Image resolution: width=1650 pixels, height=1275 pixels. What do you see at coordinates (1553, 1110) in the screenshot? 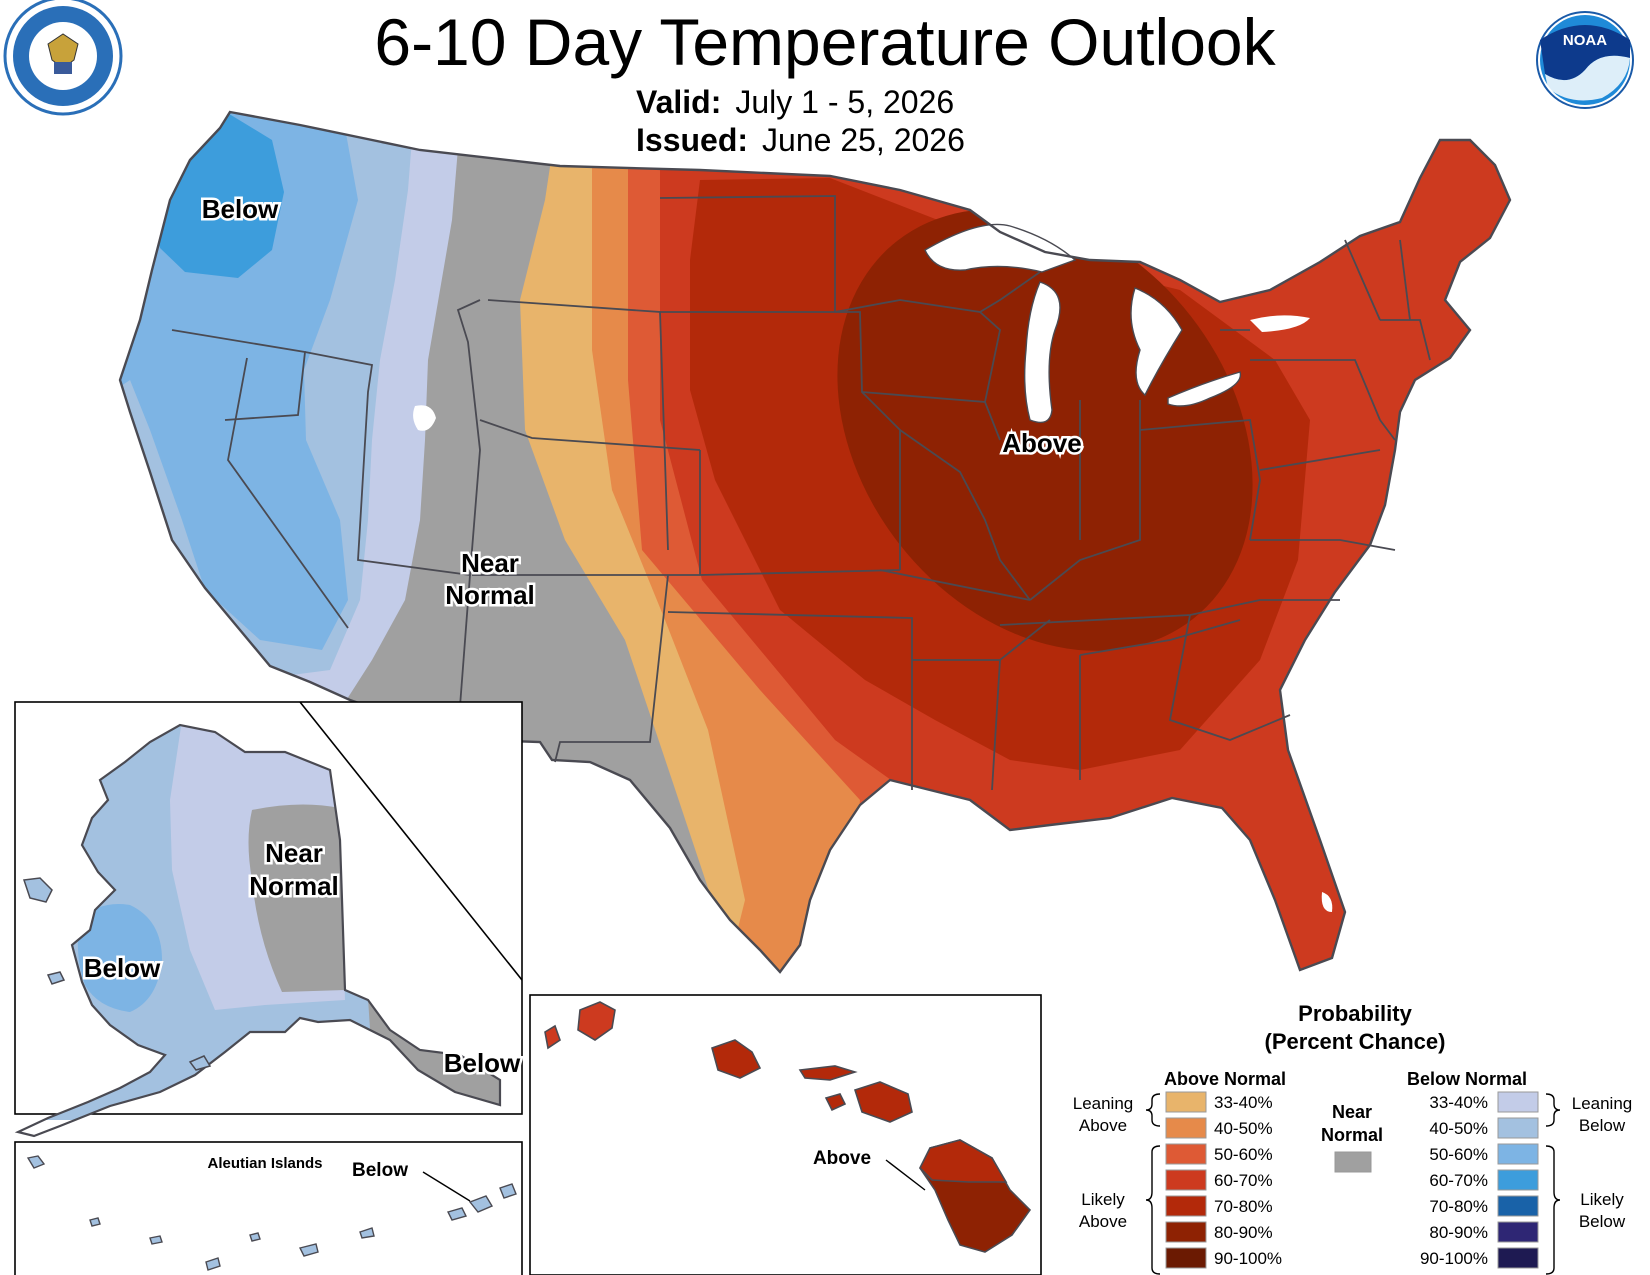
I see `leaning-below-bracket` at bounding box center [1553, 1110].